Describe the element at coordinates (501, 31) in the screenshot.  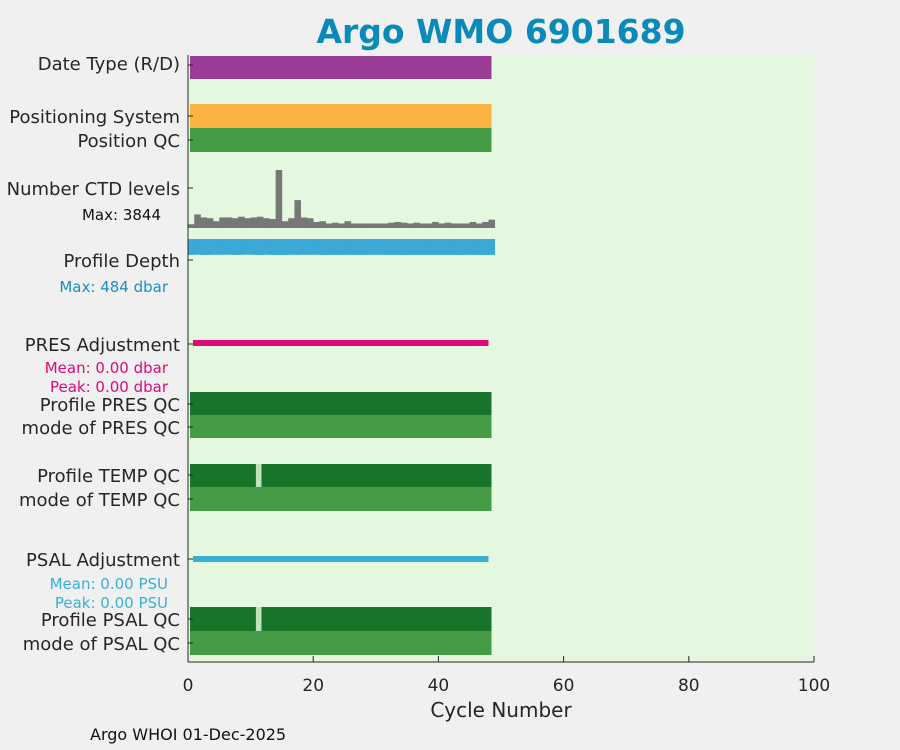
I see `chart-title: Argo WMO 6901689` at that location.